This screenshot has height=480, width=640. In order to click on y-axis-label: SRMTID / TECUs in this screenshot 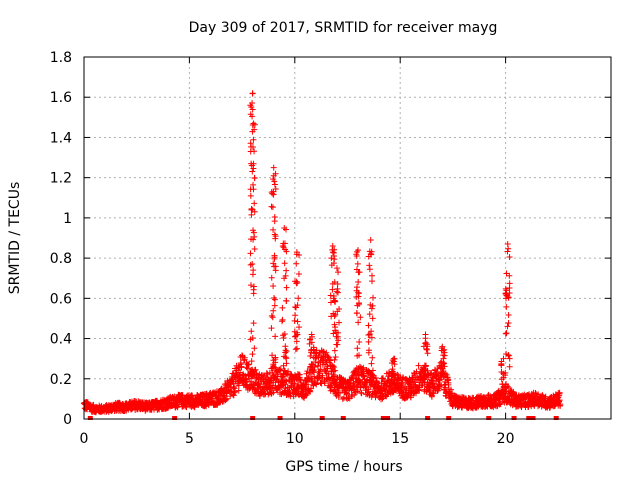, I will do `click(15, 238)`.